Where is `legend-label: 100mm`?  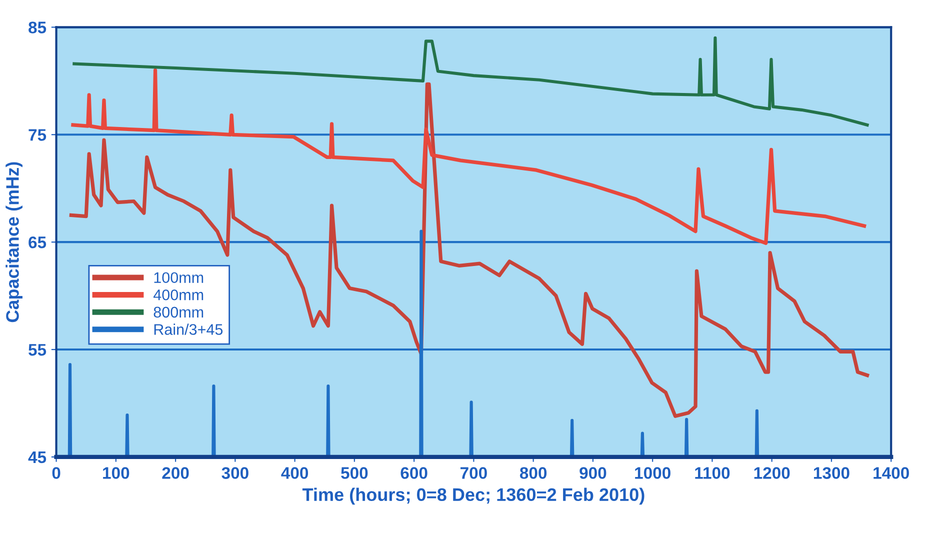
legend-label: 100mm is located at coordinates (179, 278).